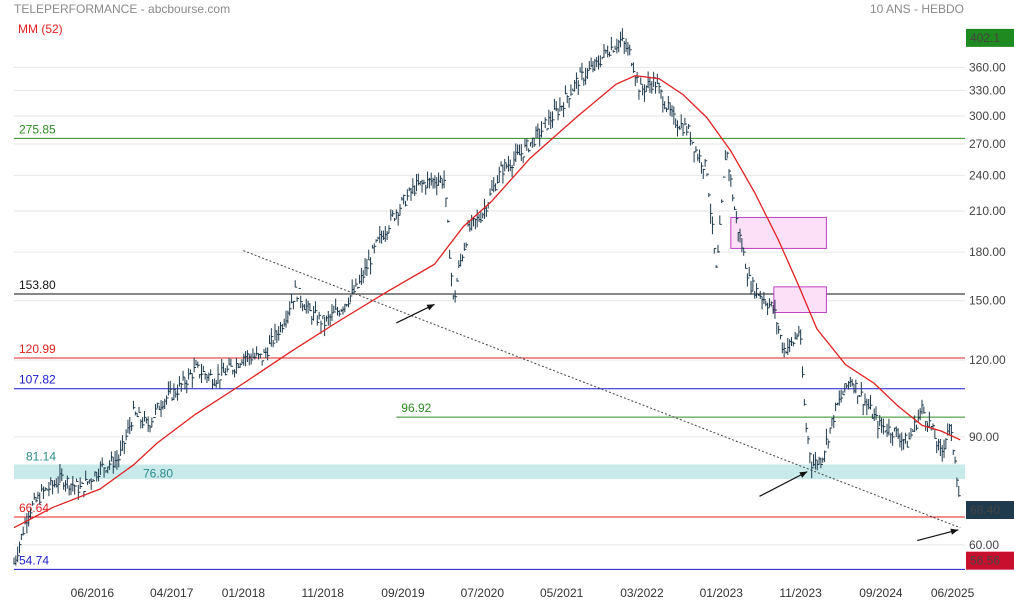 This screenshot has width=1014, height=603. I want to click on y-tick-label: 210.00, so click(987, 211).